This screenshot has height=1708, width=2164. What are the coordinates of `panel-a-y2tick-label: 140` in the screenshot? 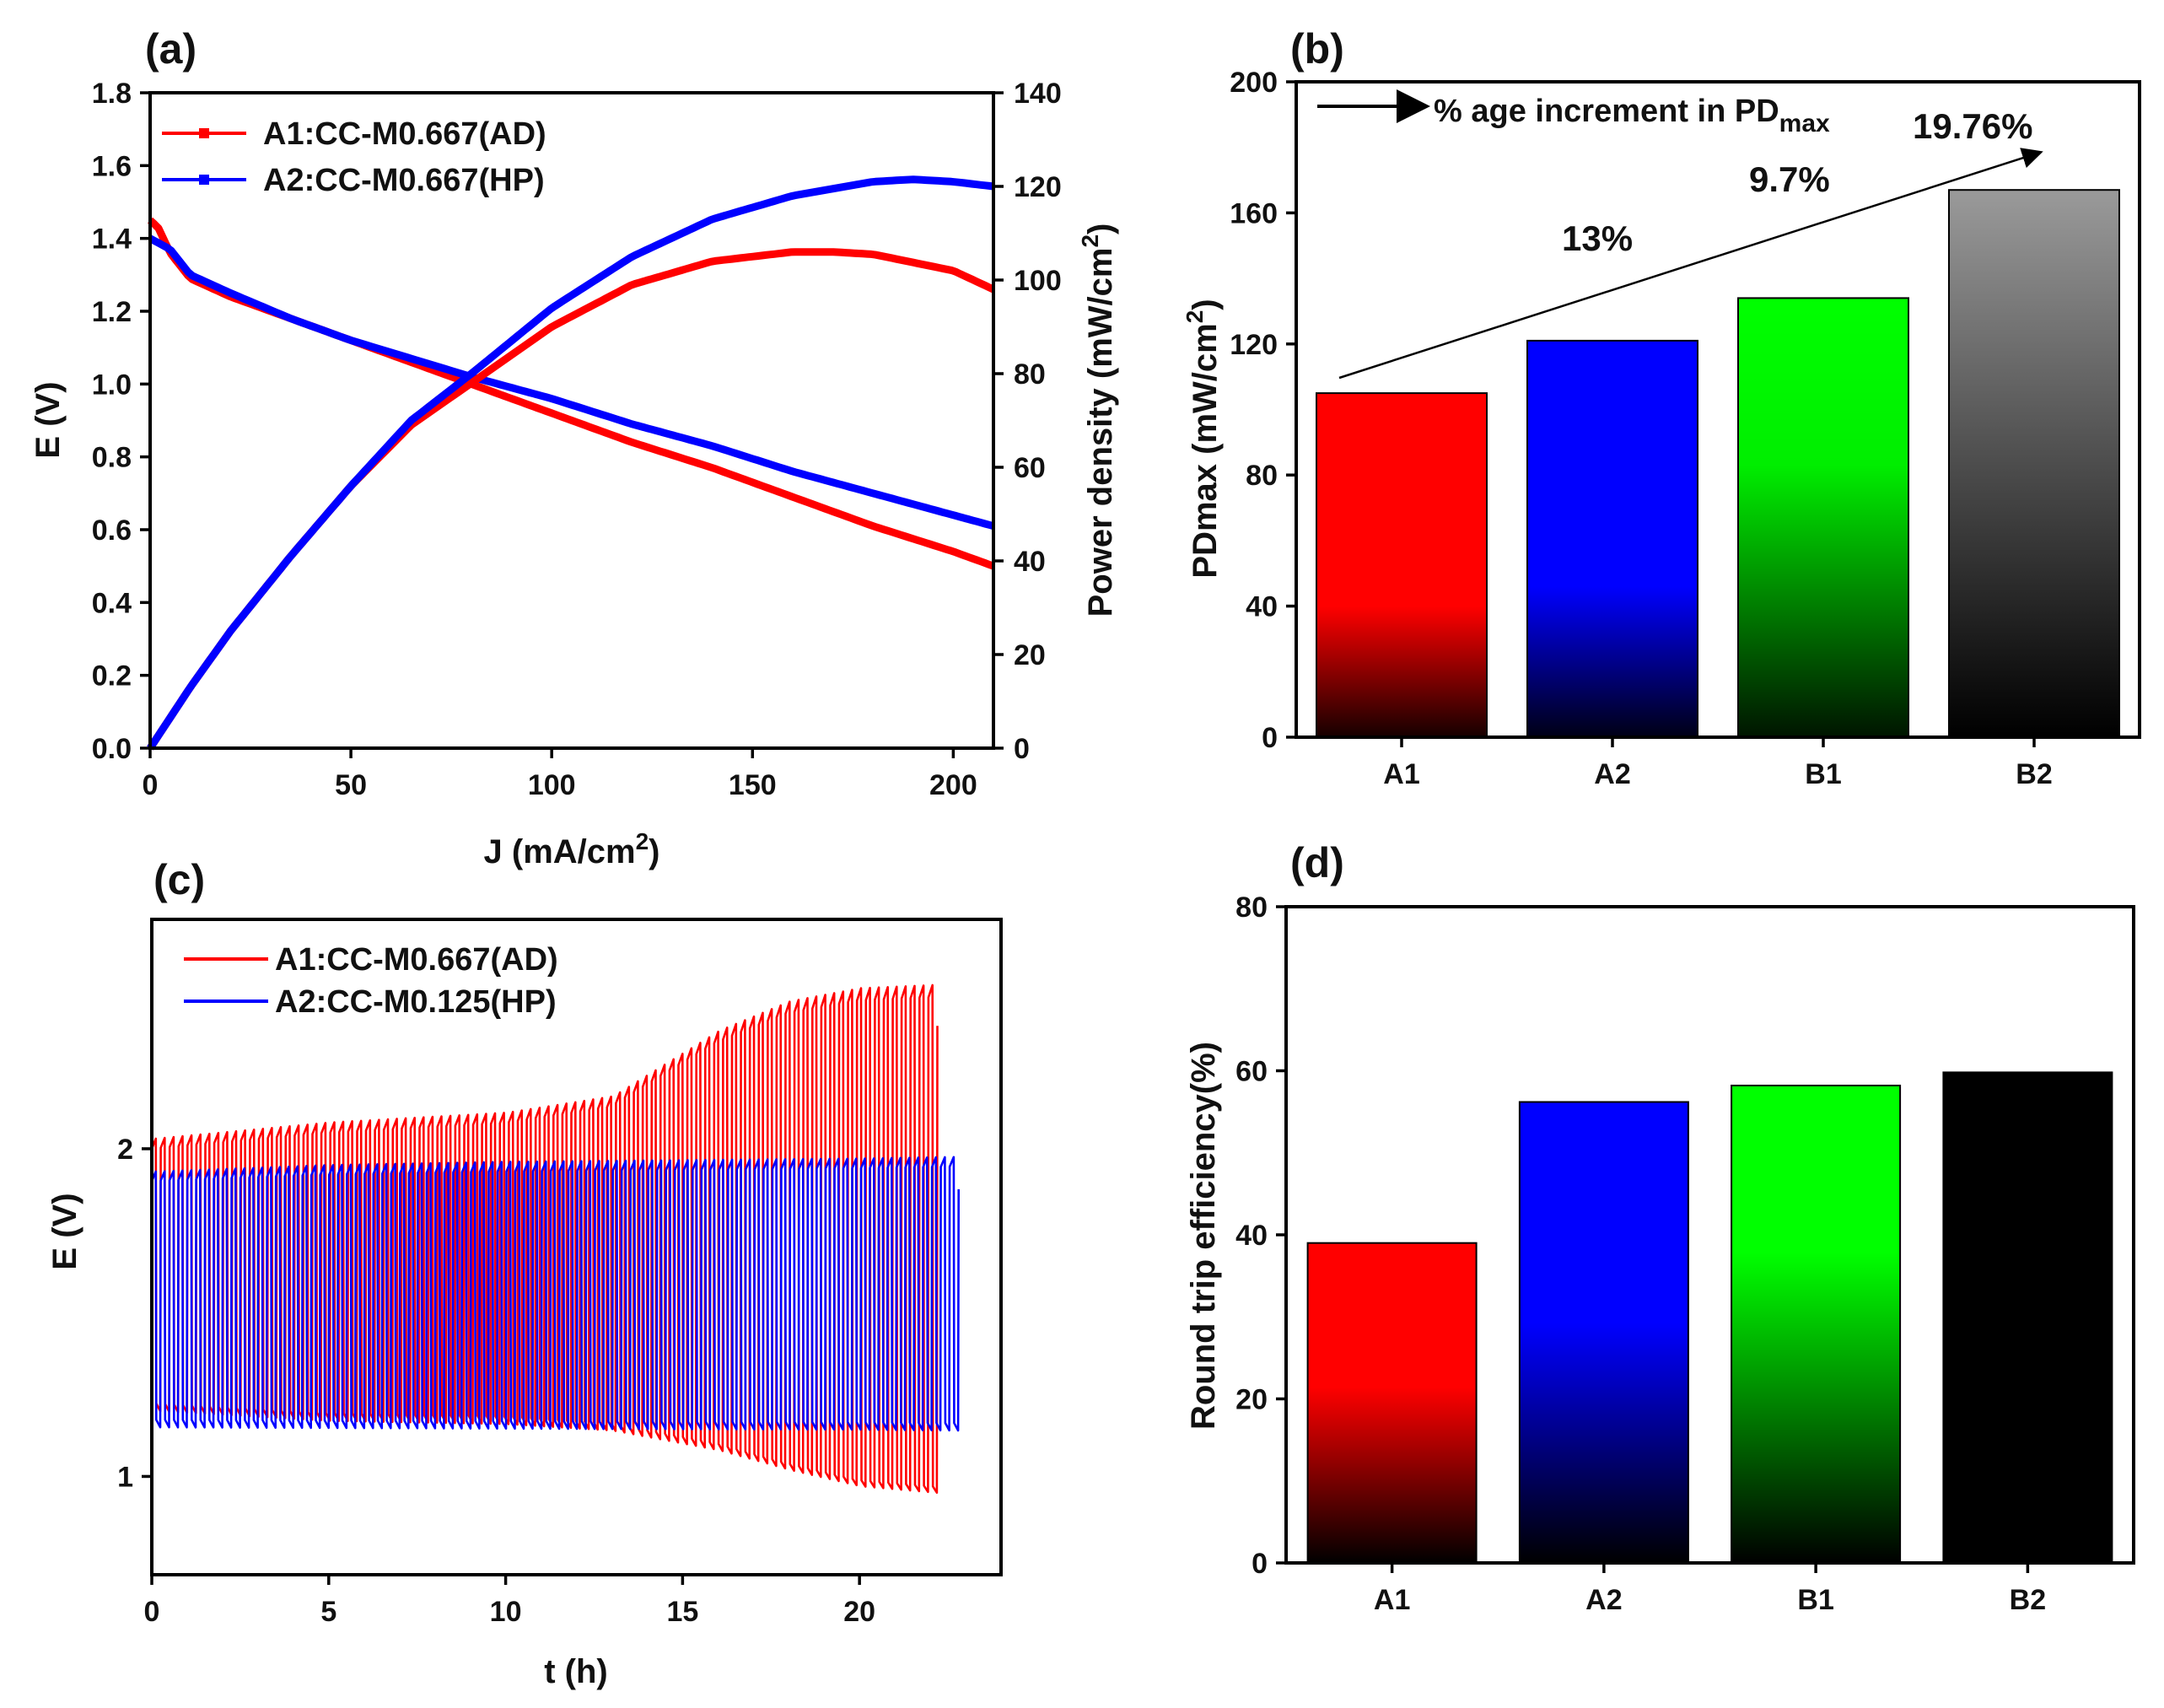 It's located at (1038, 94).